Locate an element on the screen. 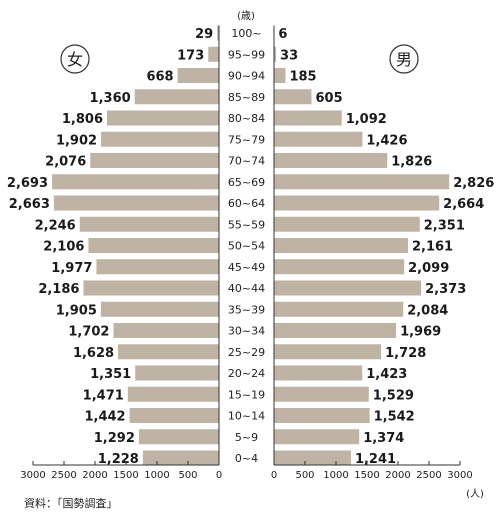  male-value-label: 1,728 is located at coordinates (405, 353).